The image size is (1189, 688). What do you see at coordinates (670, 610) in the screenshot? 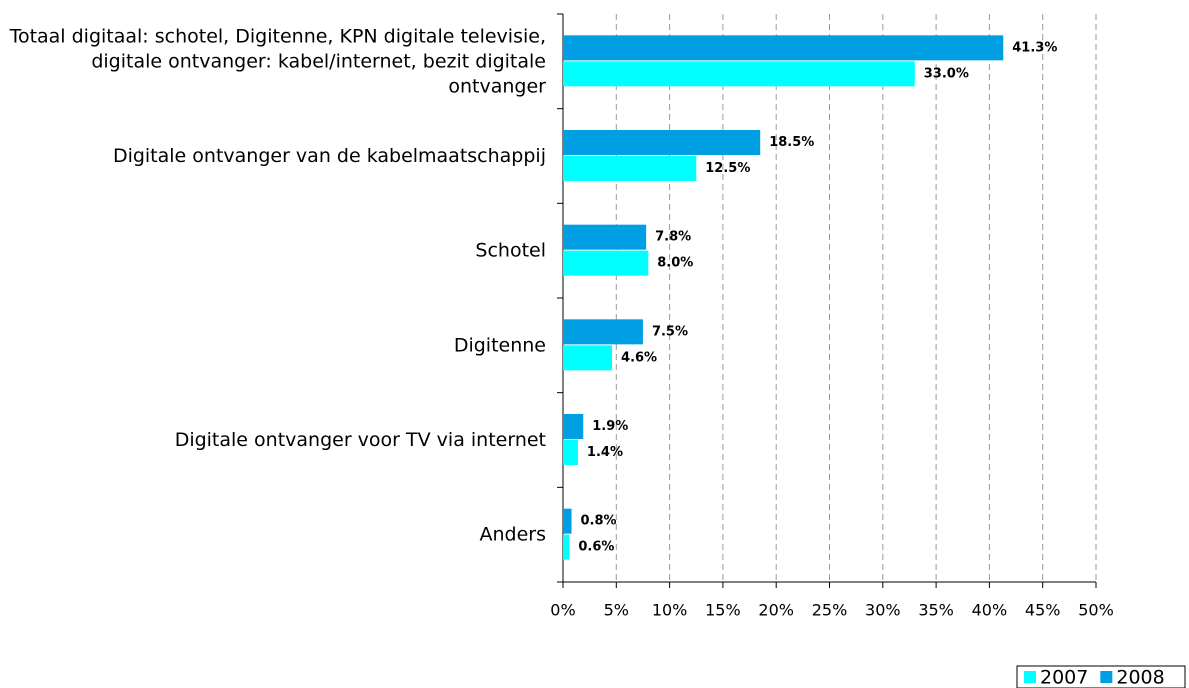
I see `x-tick-label: 10%` at bounding box center [670, 610].